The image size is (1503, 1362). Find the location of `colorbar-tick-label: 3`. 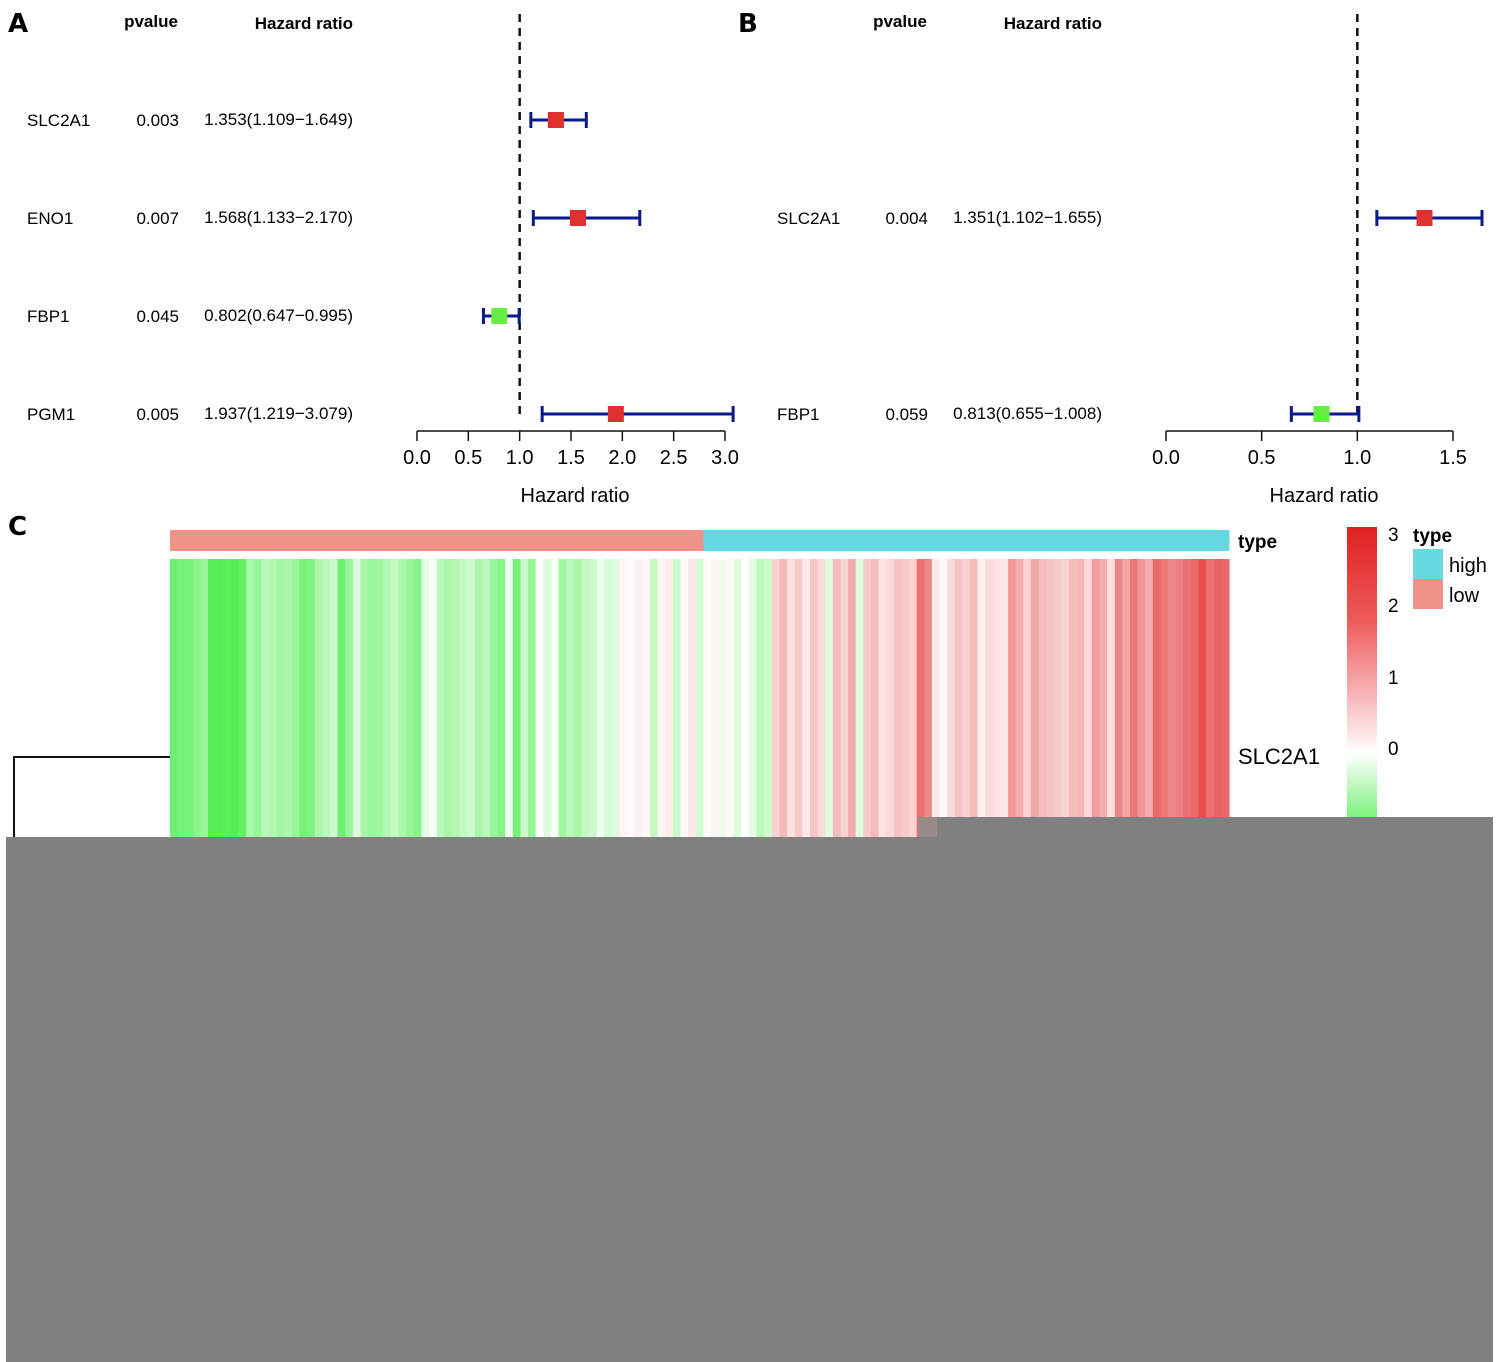

colorbar-tick-label: 3 is located at coordinates (1393, 535).